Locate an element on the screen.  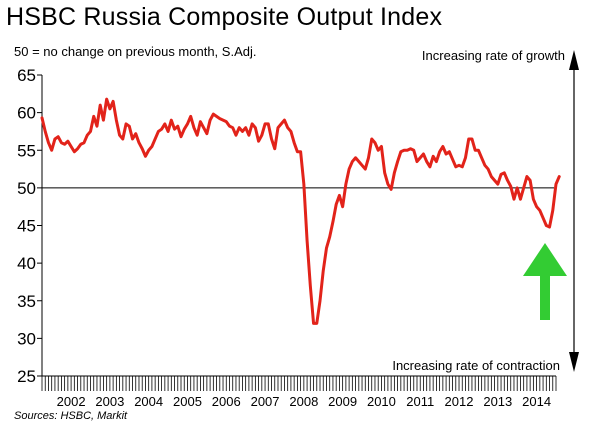
annotation-contraction: Increasing rate of contraction is located at coordinates (476, 365).